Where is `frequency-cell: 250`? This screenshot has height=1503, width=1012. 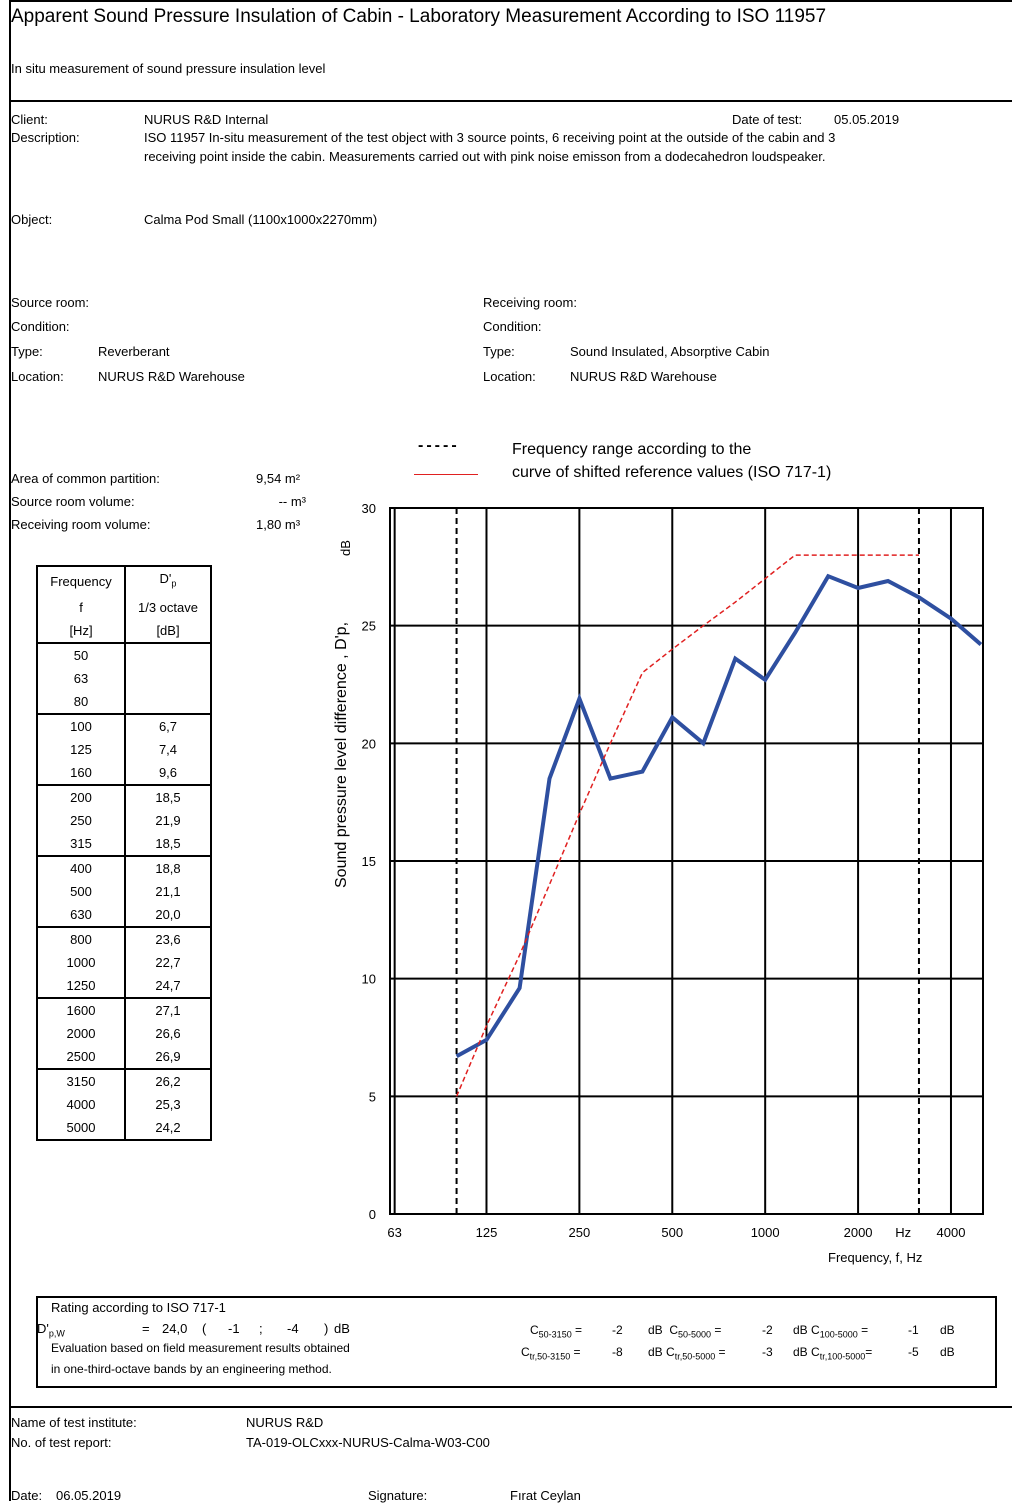 frequency-cell: 250 is located at coordinates (81, 820).